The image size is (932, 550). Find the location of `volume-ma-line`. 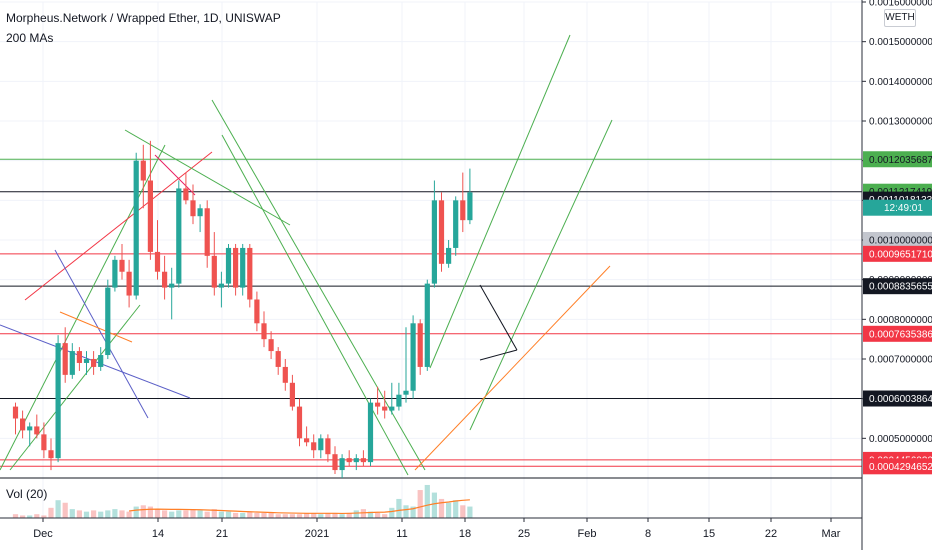

volume-ma-line is located at coordinates (299, 507).